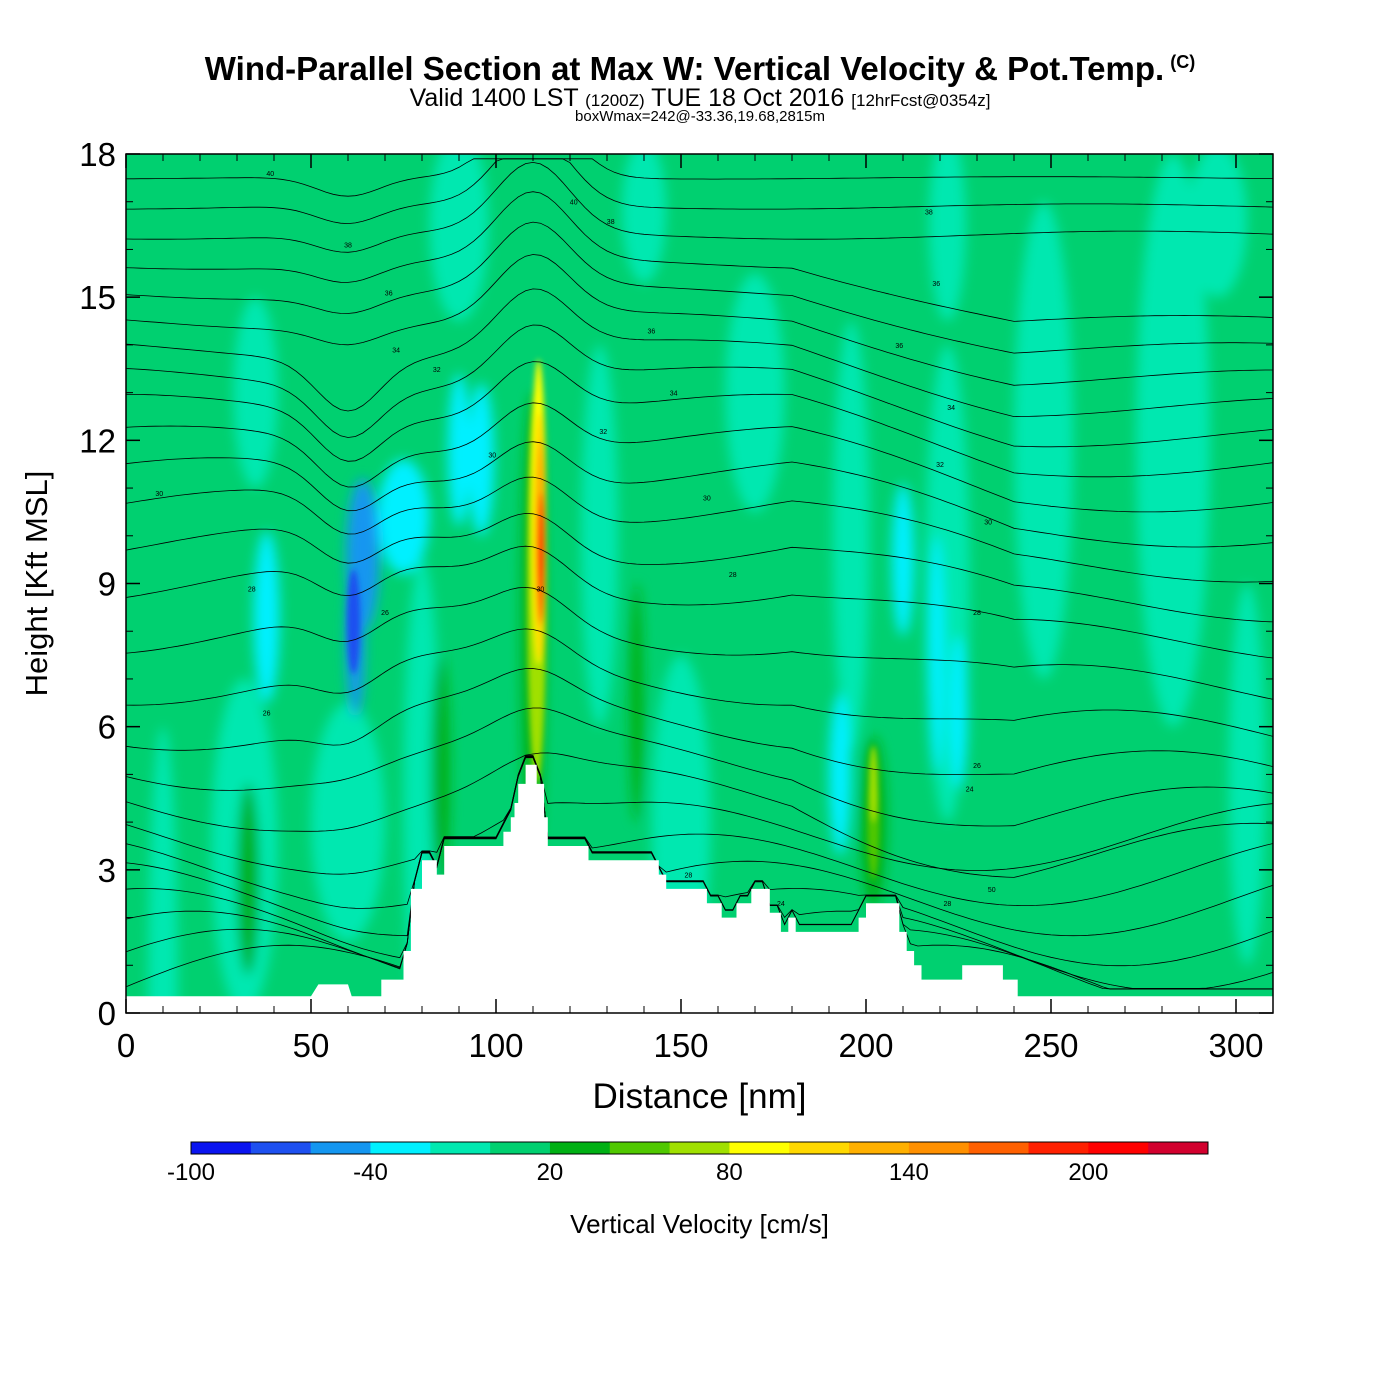 The width and height of the screenshot is (1400, 1400). What do you see at coordinates (495, 1045) in the screenshot?
I see `x-tick-label: 100` at bounding box center [495, 1045].